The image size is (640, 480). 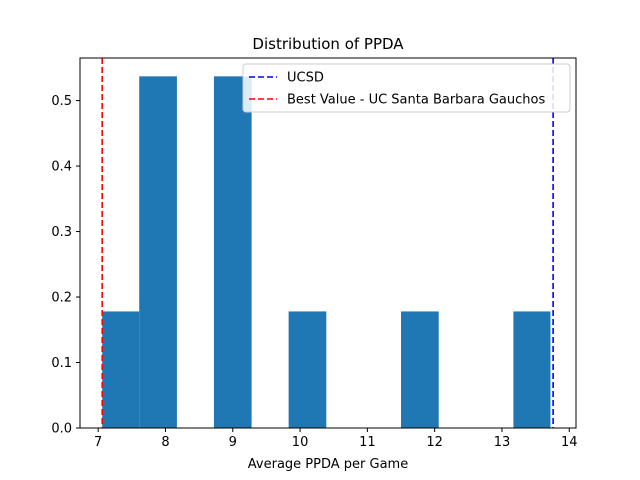 I want to click on y-tick-label: 0.4, so click(x=61, y=167).